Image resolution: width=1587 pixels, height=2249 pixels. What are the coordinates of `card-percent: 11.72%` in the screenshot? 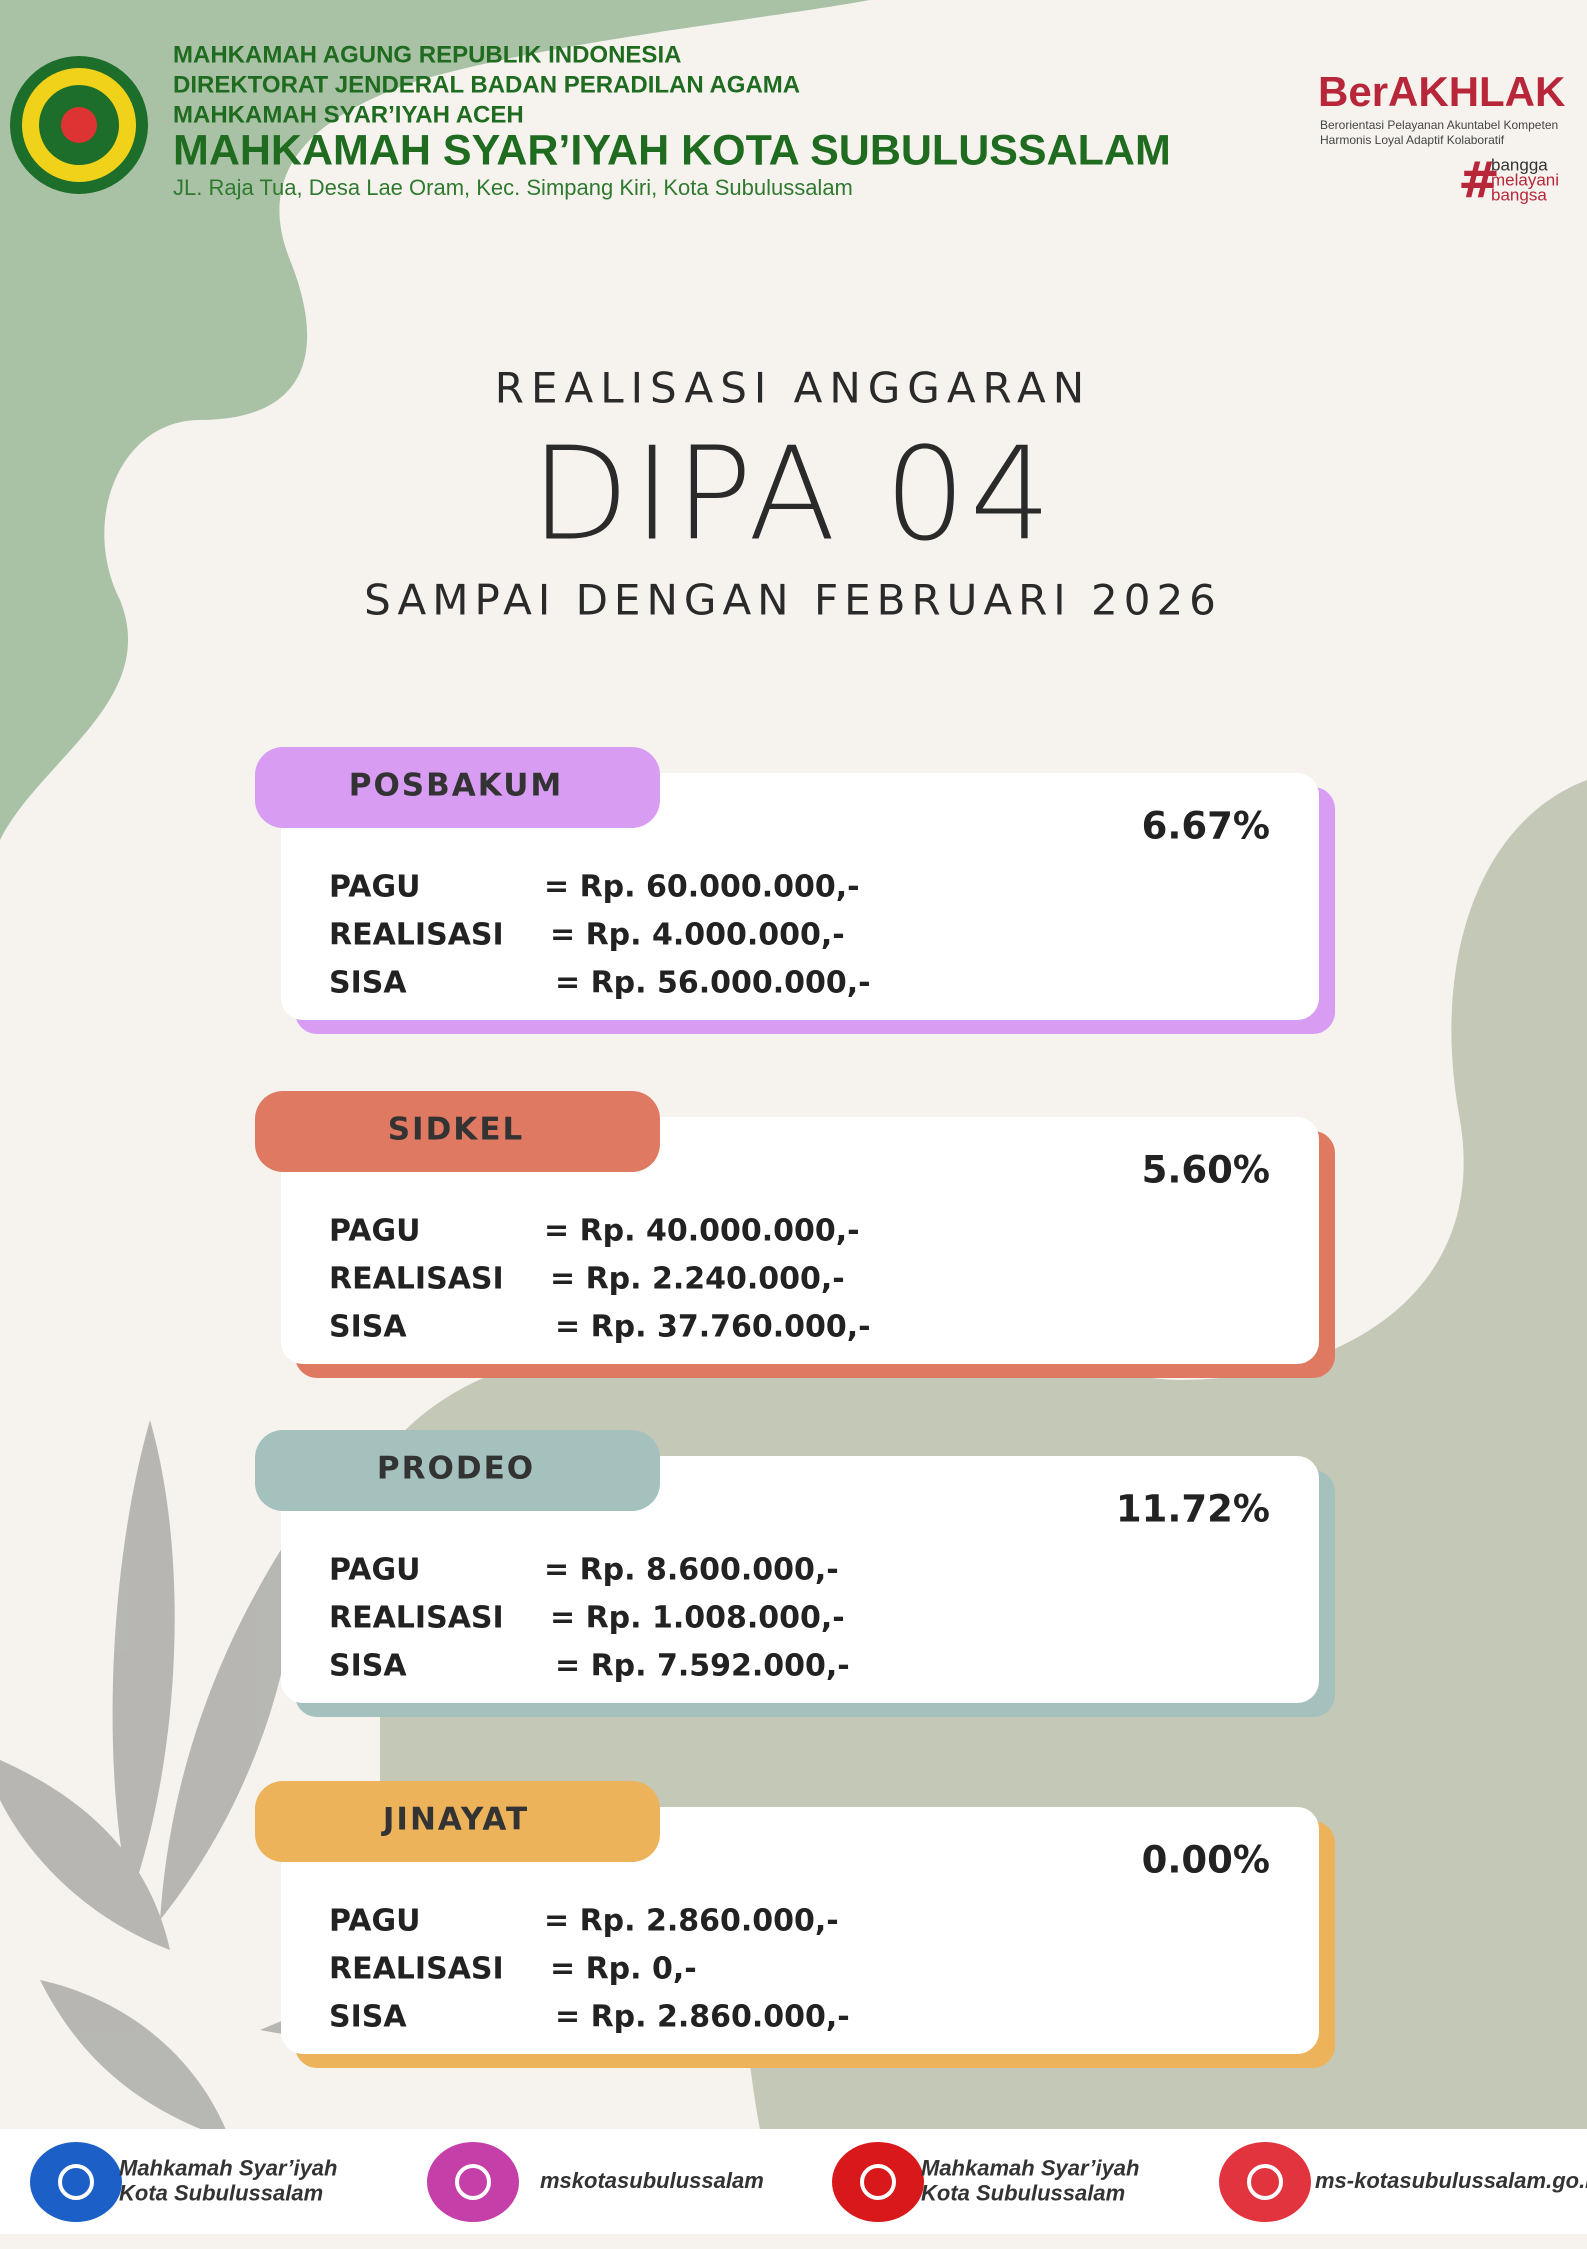 It's located at (1193, 1509).